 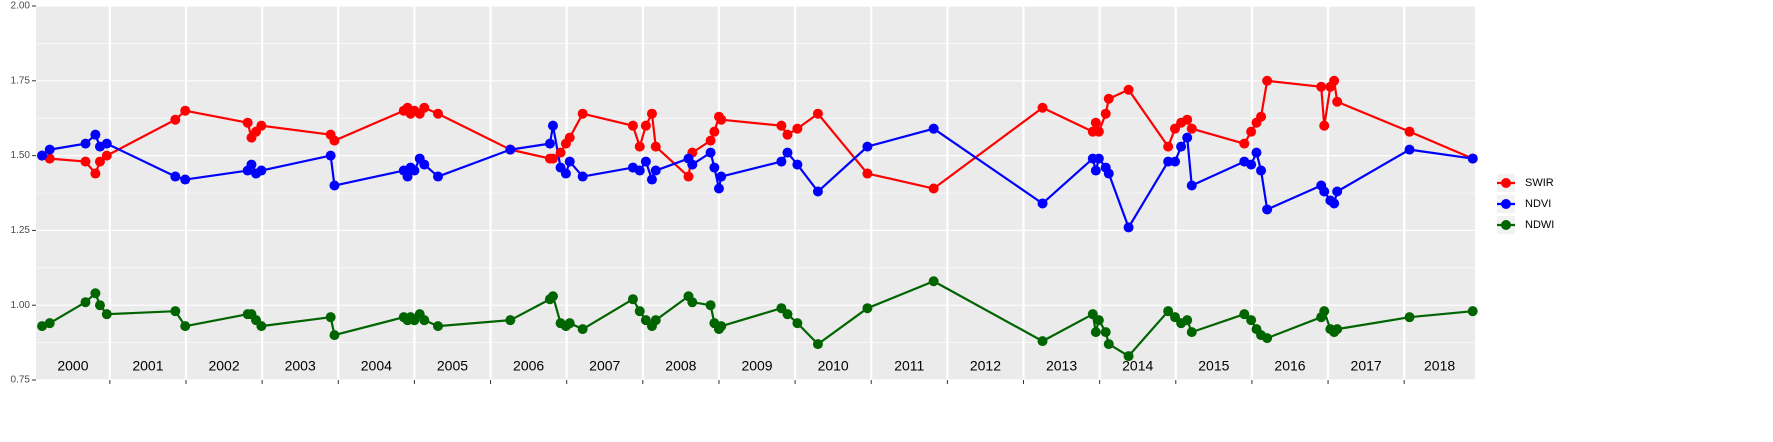 I want to click on y-tick-label: 2.00, so click(x=21, y=6).